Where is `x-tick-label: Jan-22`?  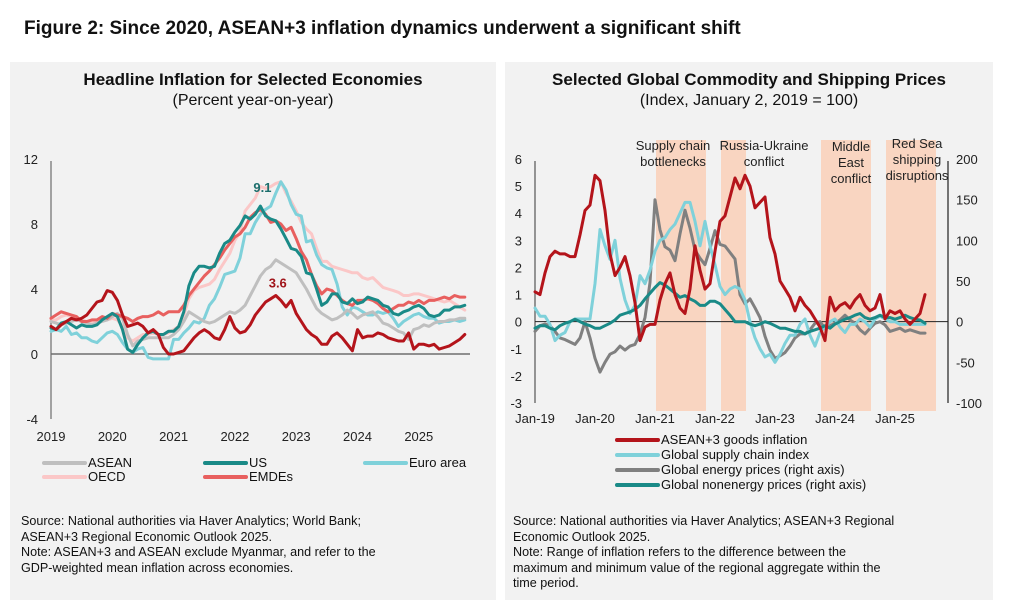 x-tick-label: Jan-22 is located at coordinates (715, 418).